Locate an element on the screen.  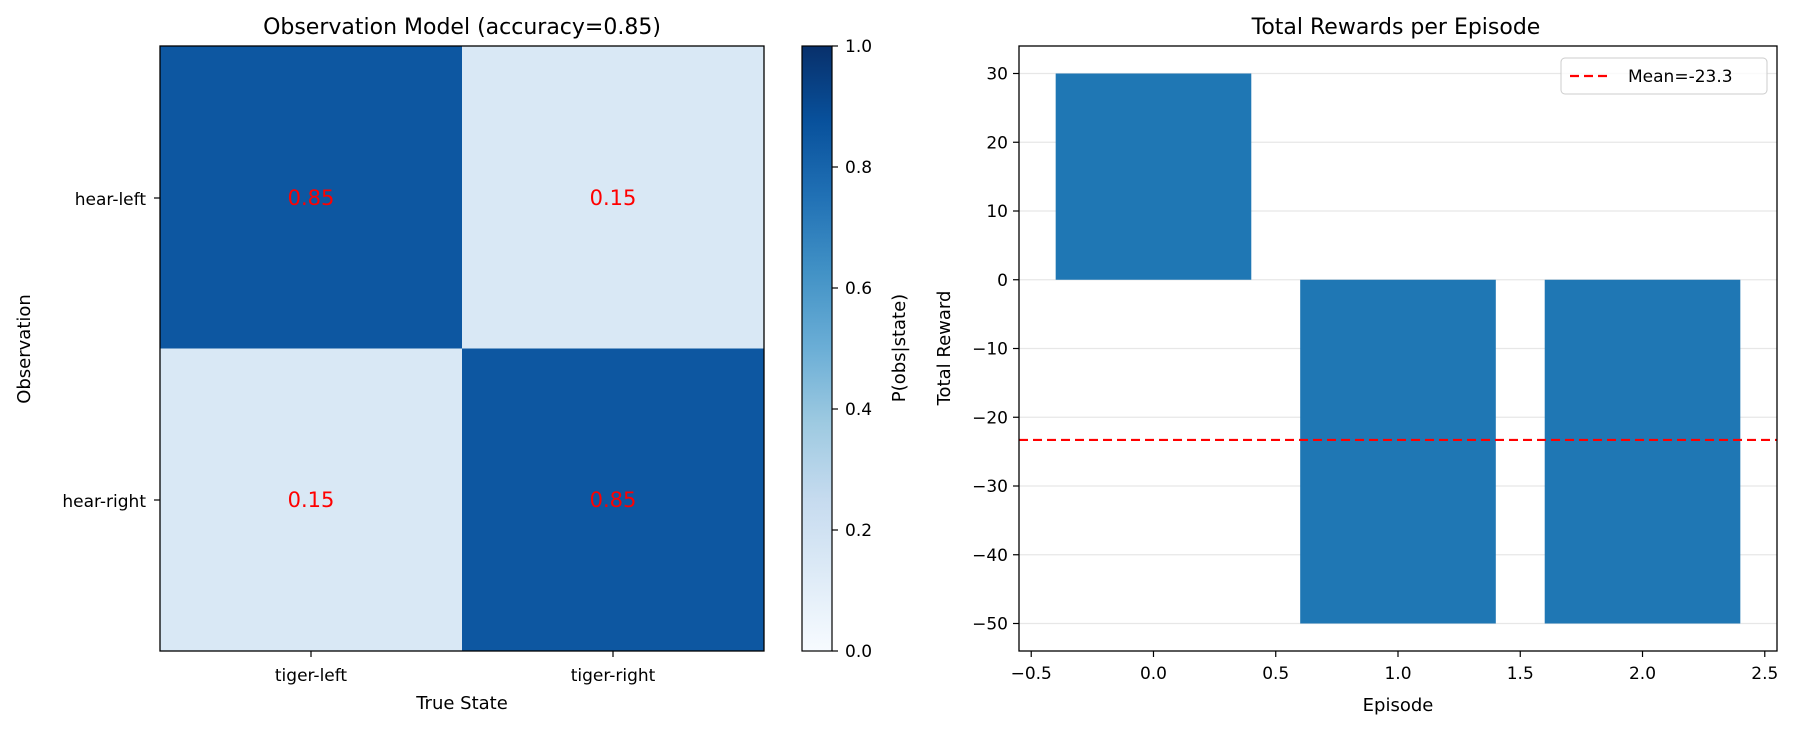
xtick-label: 0.5 is located at coordinates (1275, 674).